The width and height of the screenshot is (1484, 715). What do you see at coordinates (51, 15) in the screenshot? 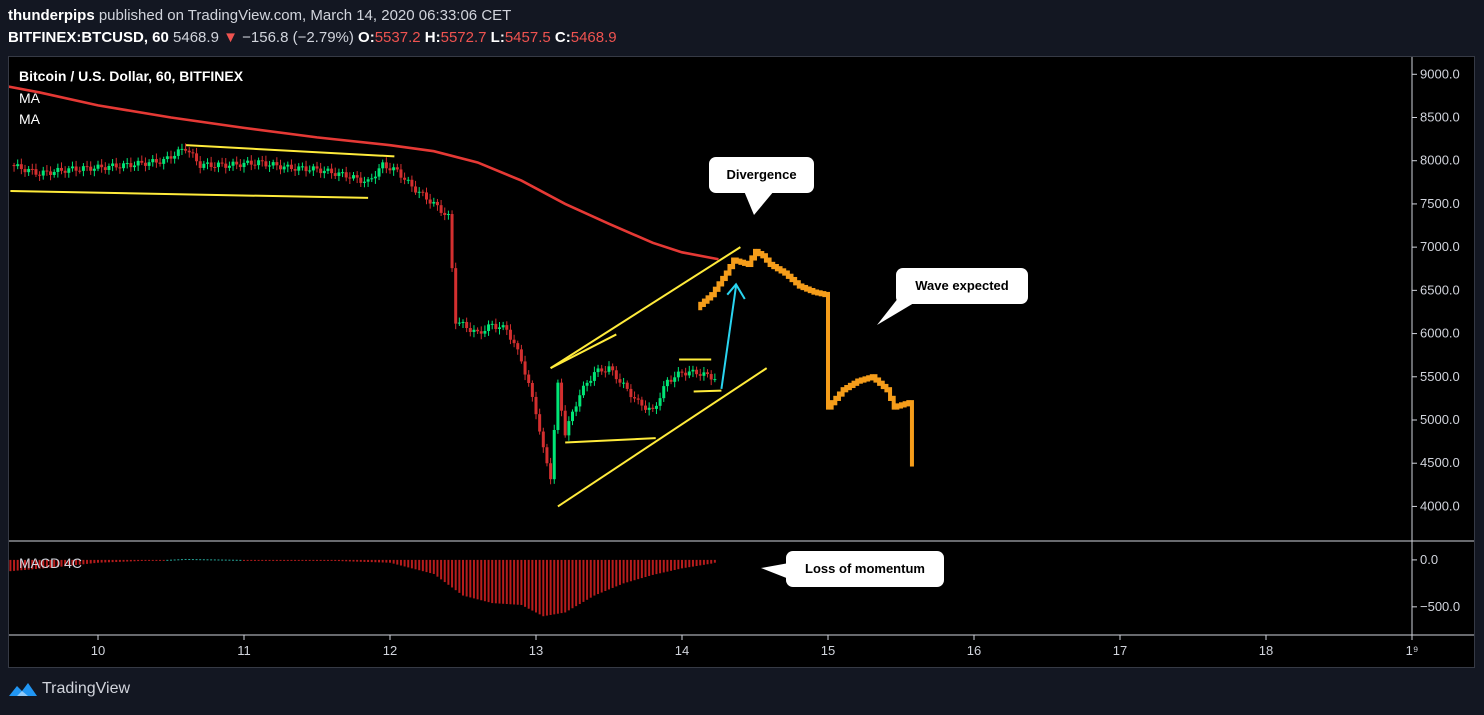
I see `author-name: thunderpips` at bounding box center [51, 15].